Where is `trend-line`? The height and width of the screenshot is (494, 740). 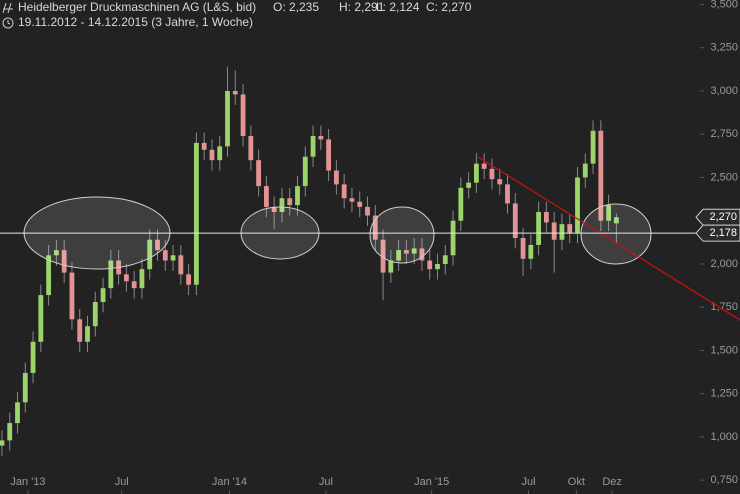 trend-line is located at coordinates (608, 238).